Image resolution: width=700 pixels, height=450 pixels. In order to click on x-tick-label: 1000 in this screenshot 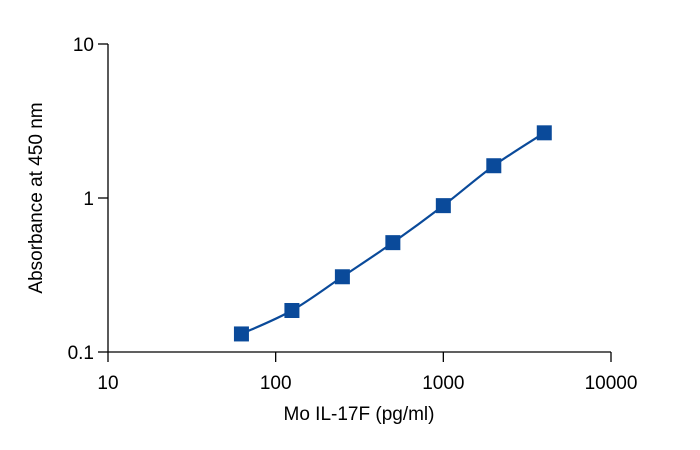, I will do `click(443, 383)`.